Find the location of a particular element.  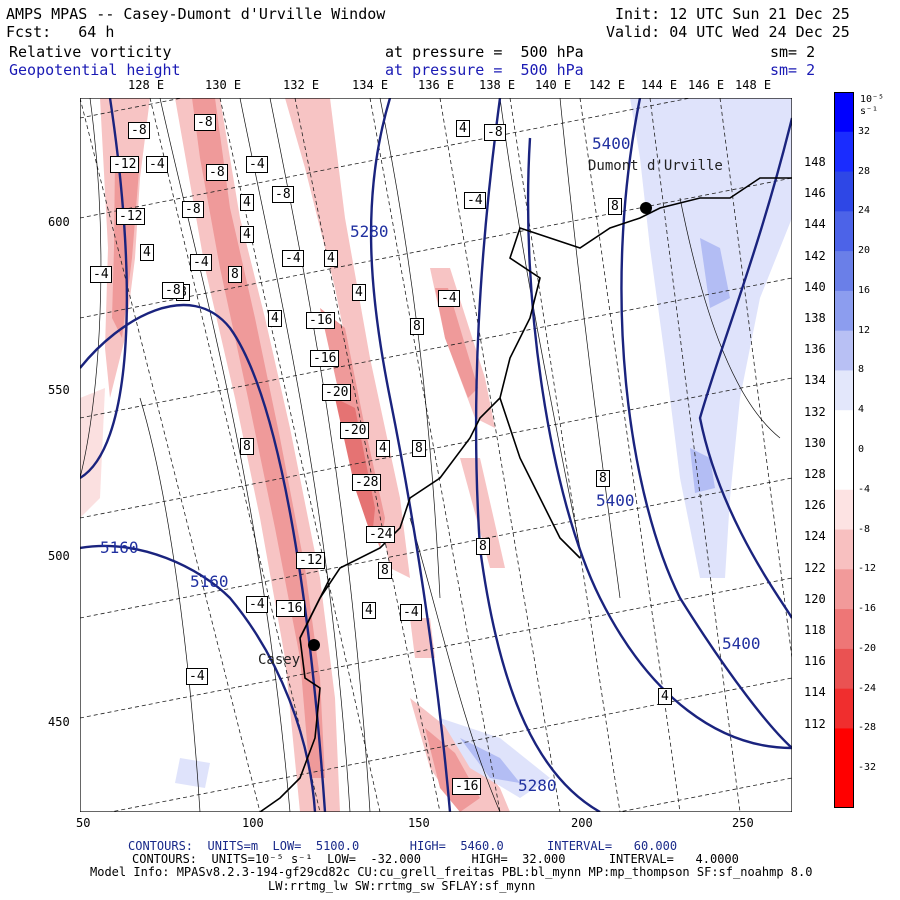

right-longitude-label: 148 E is located at coordinates (822, 162).